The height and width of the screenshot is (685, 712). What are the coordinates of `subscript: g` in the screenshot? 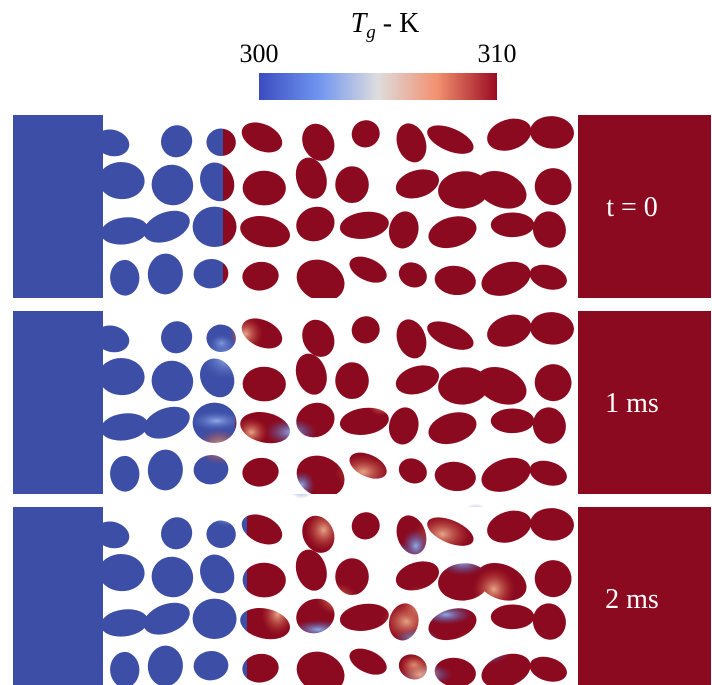 It's located at (371, 32).